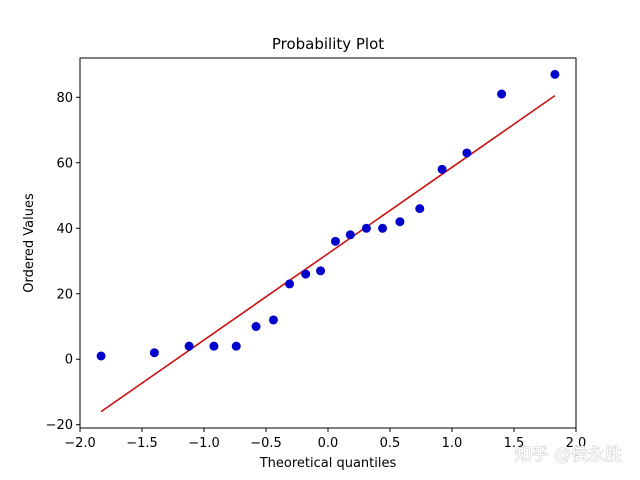  What do you see at coordinates (576, 443) in the screenshot?
I see `x-tick-label: 2.0` at bounding box center [576, 443].